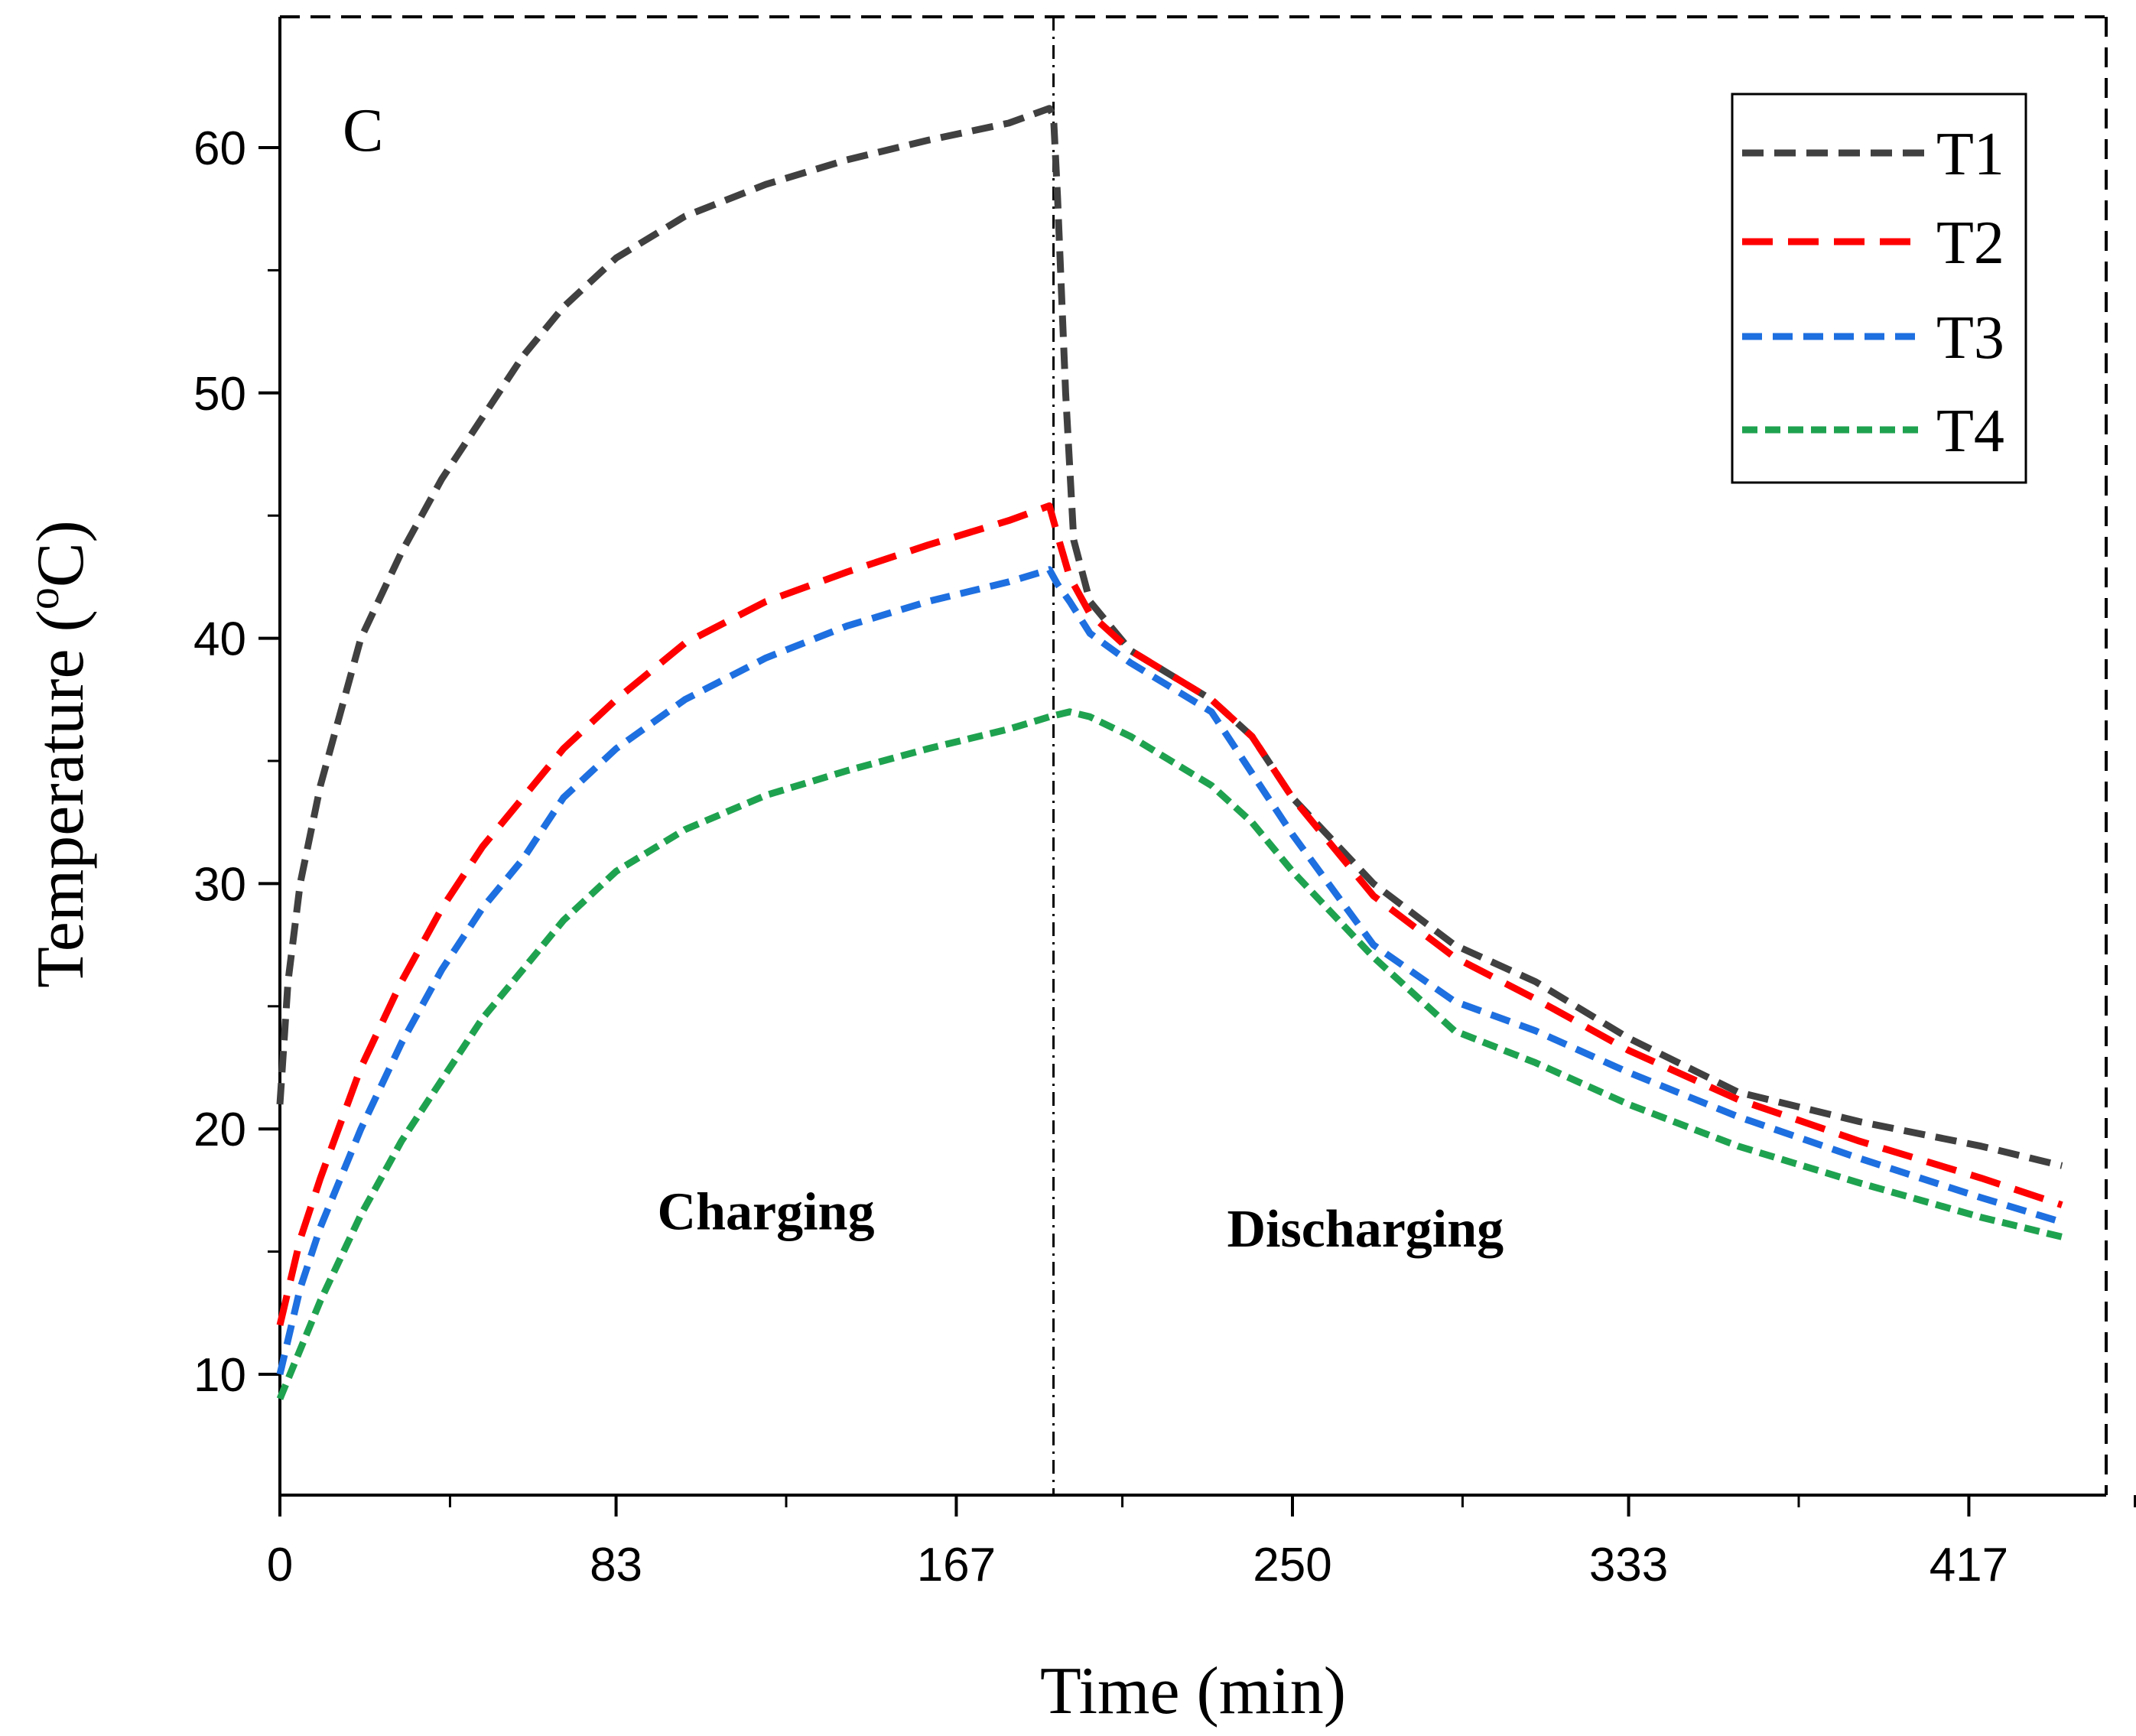 This screenshot has height=1736, width=2136. I want to click on y-tick-label: 10, so click(219, 1375).